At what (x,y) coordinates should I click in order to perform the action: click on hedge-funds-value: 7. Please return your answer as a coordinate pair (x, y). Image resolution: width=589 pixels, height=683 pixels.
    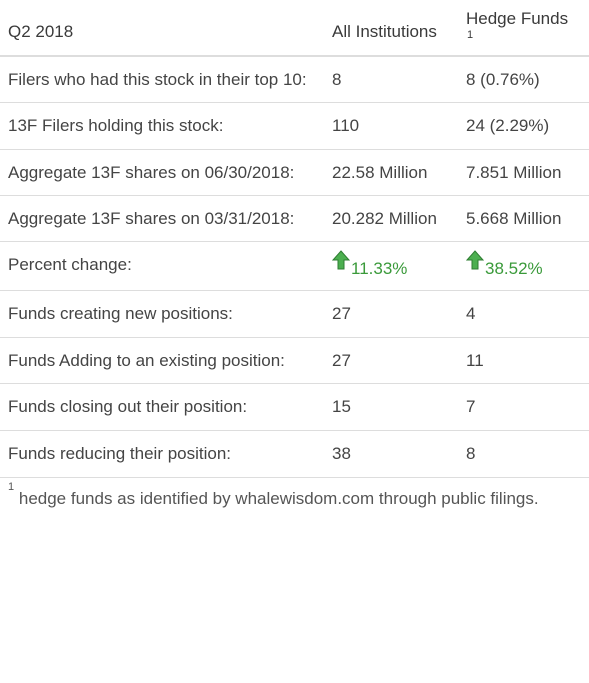
    Looking at the image, I should click on (523, 407).